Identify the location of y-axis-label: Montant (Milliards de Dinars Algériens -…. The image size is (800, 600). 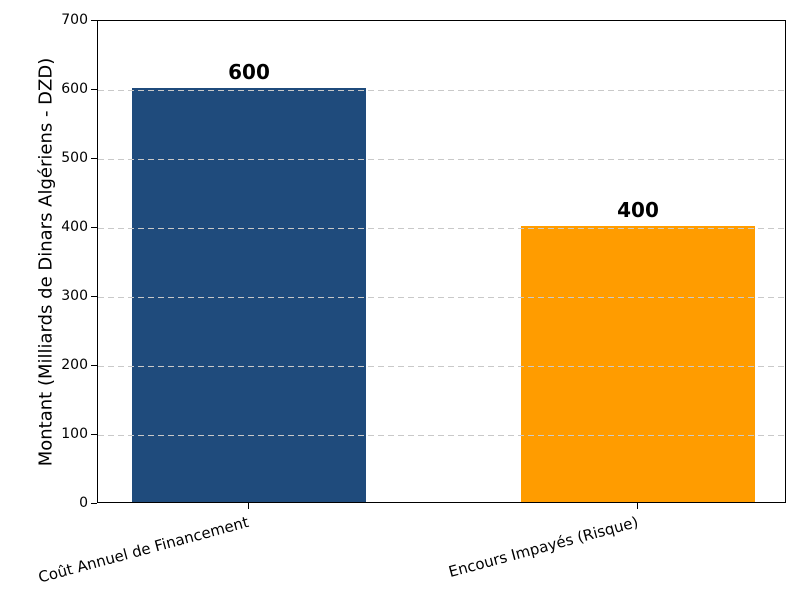
(46, 262).